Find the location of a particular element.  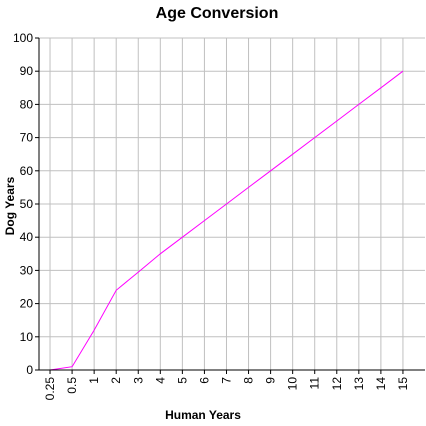

y-axis-label: Dog Years is located at coordinates (10, 205).